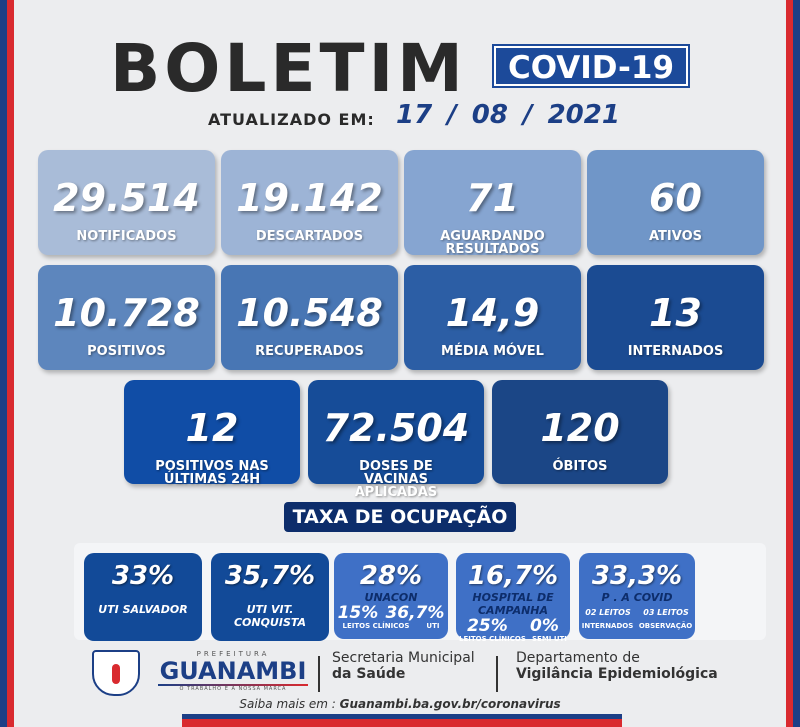 The width and height of the screenshot is (800, 727). What do you see at coordinates (675, 351) in the screenshot?
I see `stat-label: INTERNADOS` at bounding box center [675, 351].